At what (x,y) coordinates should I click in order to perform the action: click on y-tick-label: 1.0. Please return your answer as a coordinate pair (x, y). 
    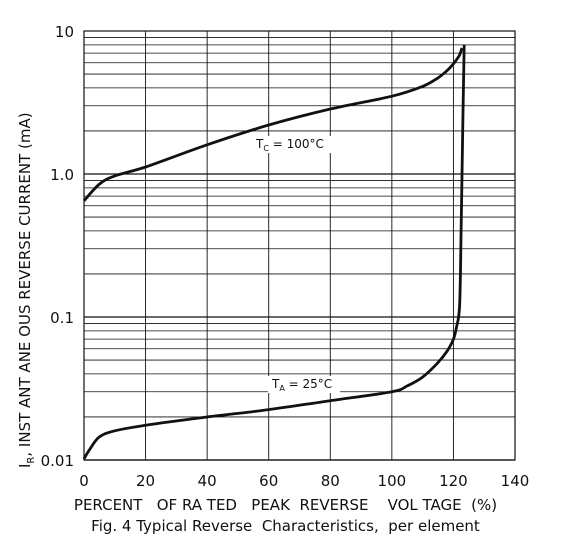
    Looking at the image, I should click on (62, 175).